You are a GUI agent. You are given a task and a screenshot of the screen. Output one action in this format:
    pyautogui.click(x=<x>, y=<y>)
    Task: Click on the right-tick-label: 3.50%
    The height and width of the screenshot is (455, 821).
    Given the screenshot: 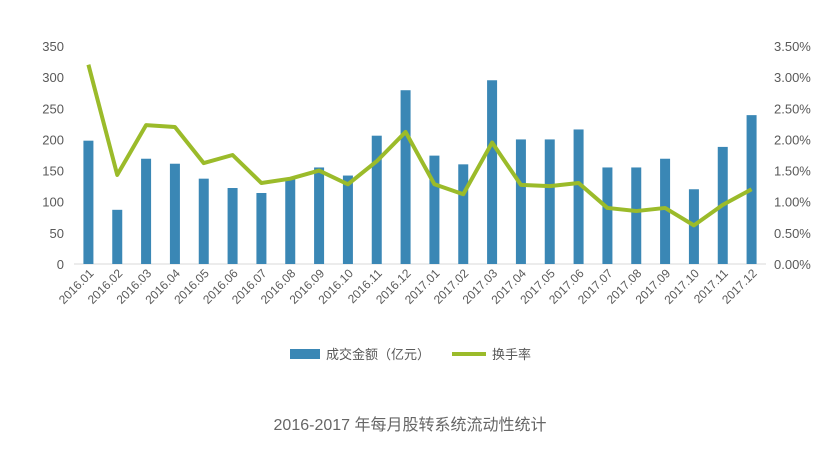 What is the action you would take?
    pyautogui.click(x=792, y=46)
    